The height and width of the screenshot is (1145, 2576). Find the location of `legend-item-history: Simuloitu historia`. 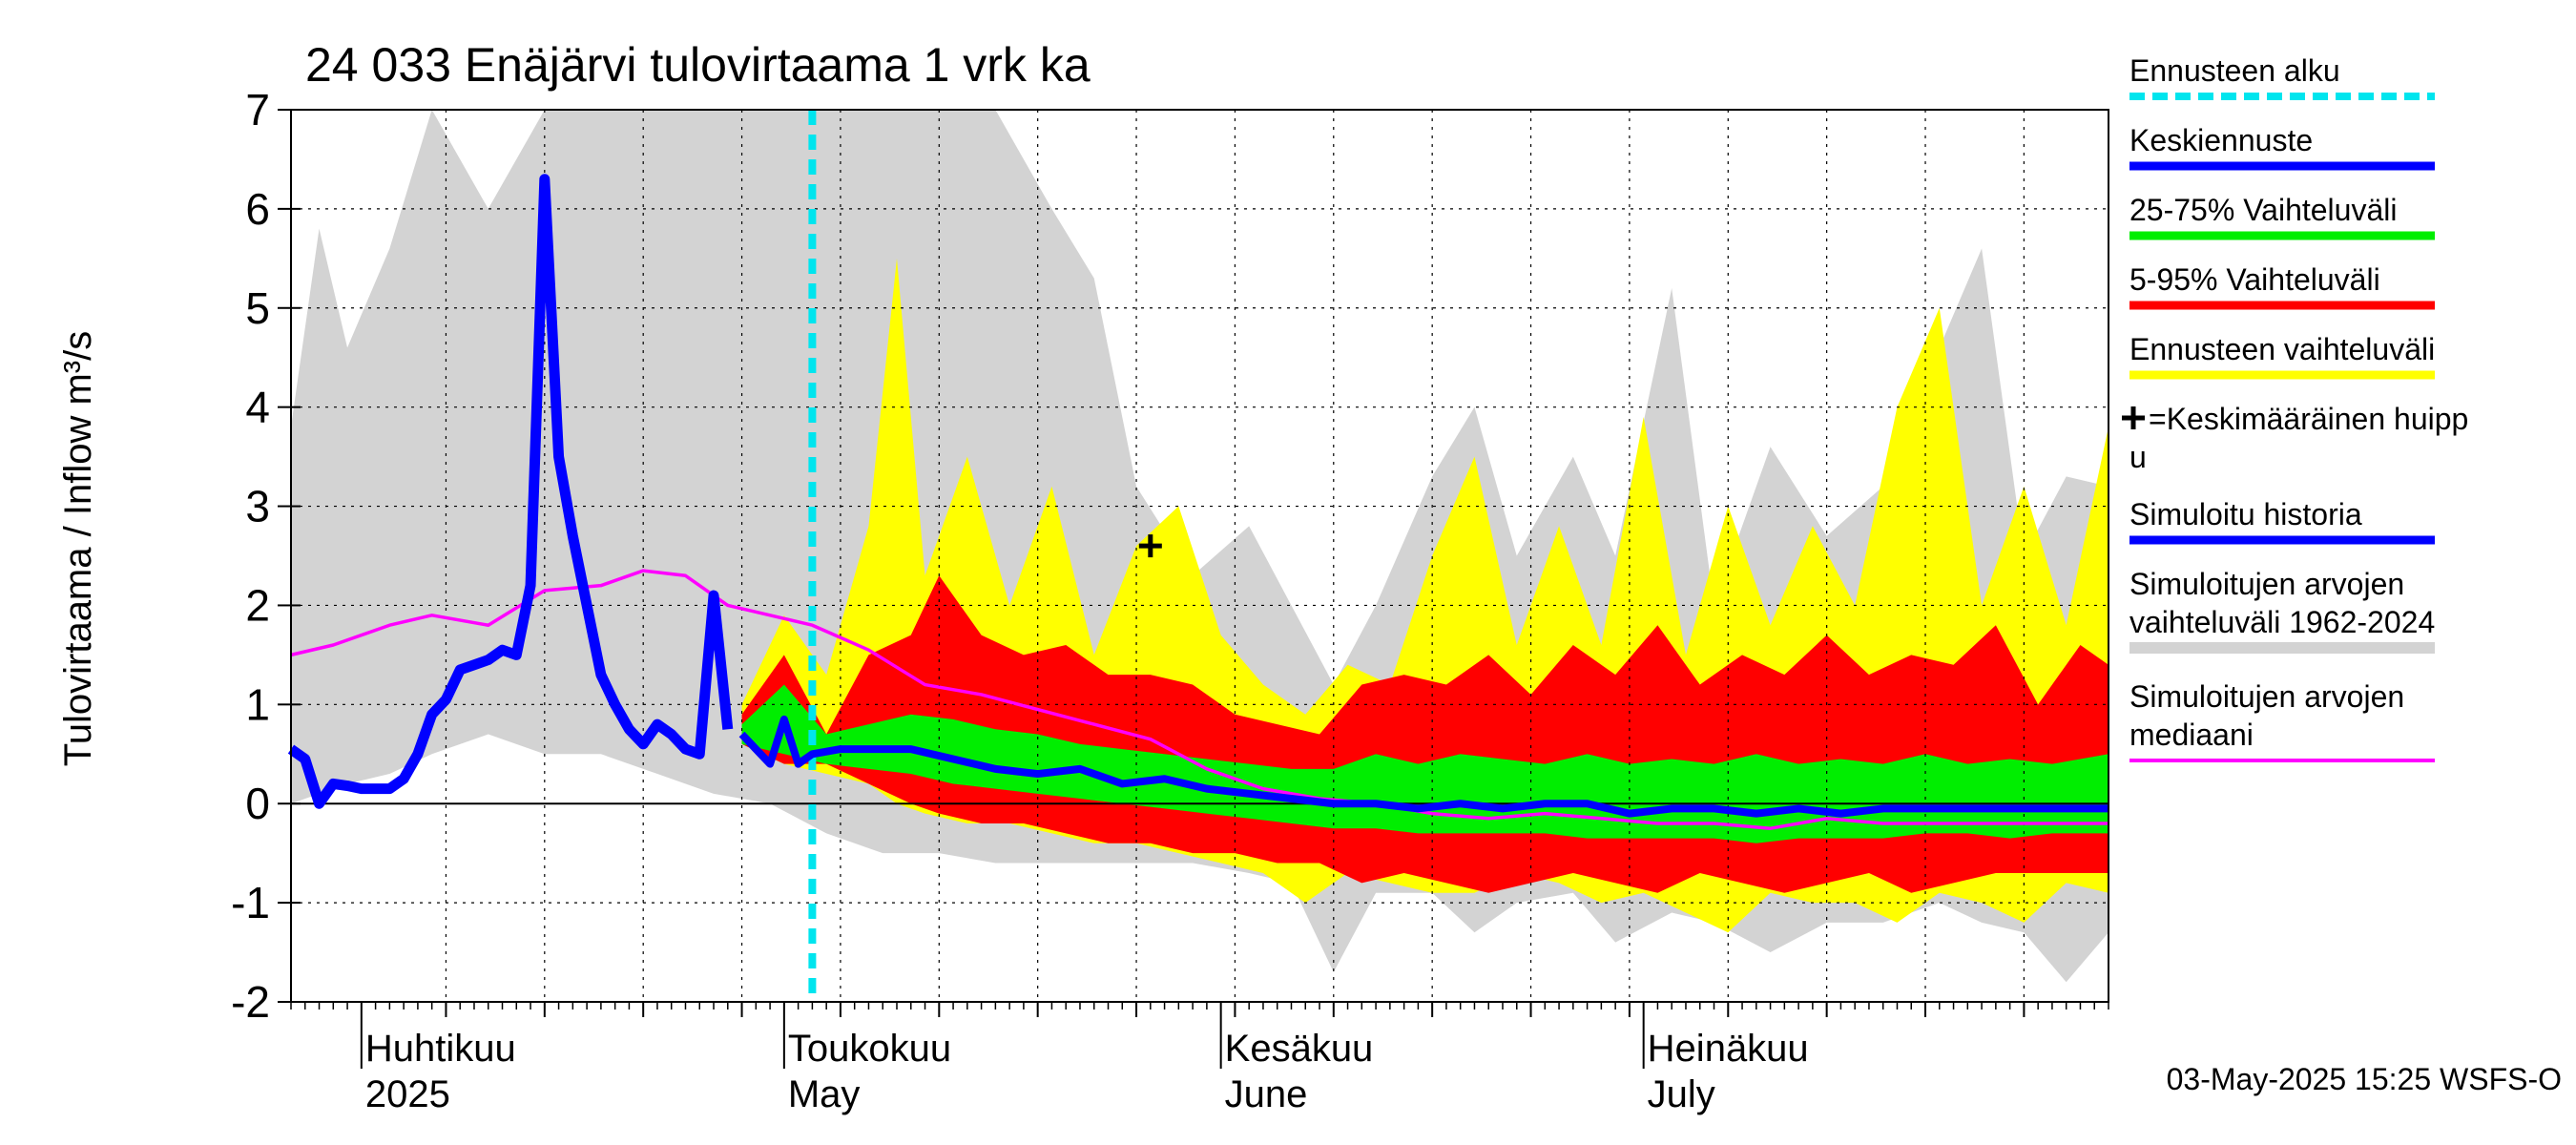

legend-item-history: Simuloitu historia is located at coordinates (2282, 521).